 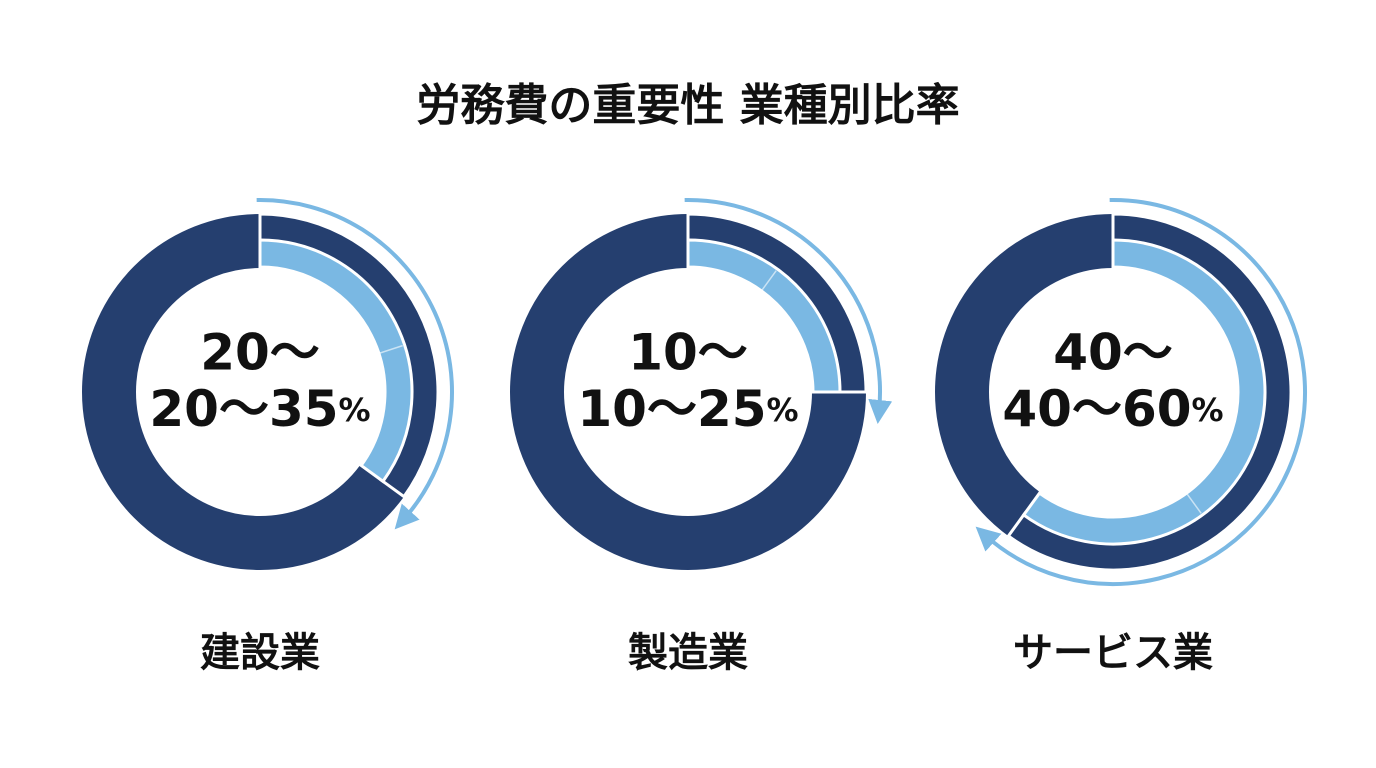 I want to click on panel-label: サービス業, so click(x=1113, y=653).